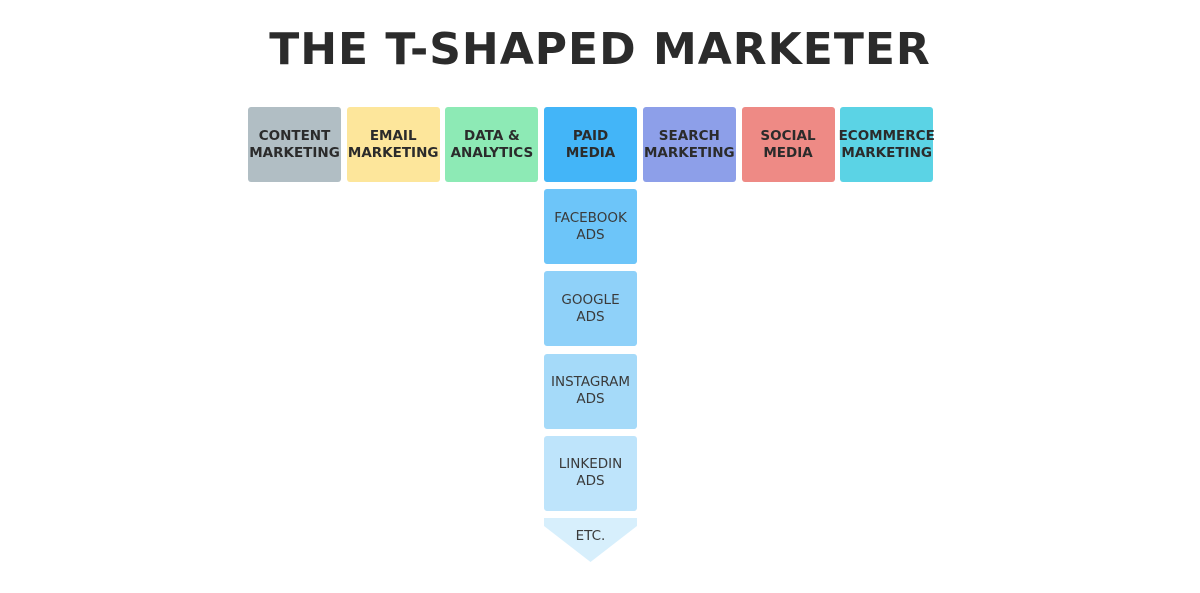 The width and height of the screenshot is (1200, 593). I want to click on skill-box: ECOMMERCE MARKETING, so click(886, 144).